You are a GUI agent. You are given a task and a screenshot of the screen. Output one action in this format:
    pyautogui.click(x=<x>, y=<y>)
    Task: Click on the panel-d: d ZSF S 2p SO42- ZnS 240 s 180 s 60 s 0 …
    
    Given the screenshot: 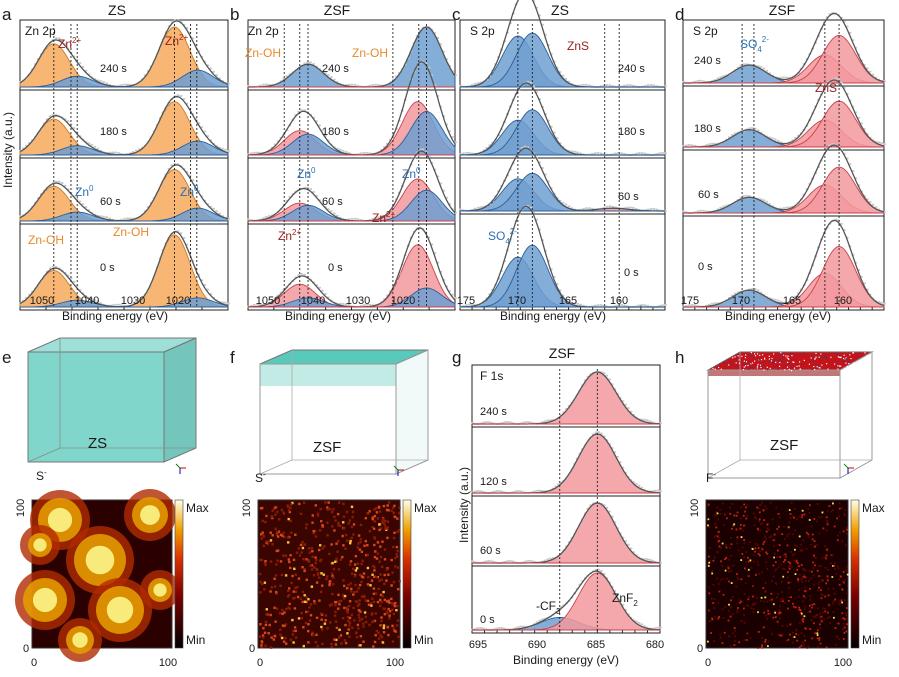 What is the action you would take?
    pyautogui.click(x=763, y=162)
    